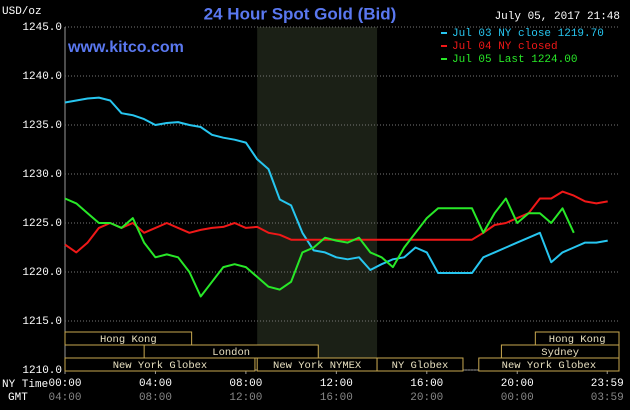 The width and height of the screenshot is (630, 410). I want to click on x-tick-label: 12:00, so click(336, 384).